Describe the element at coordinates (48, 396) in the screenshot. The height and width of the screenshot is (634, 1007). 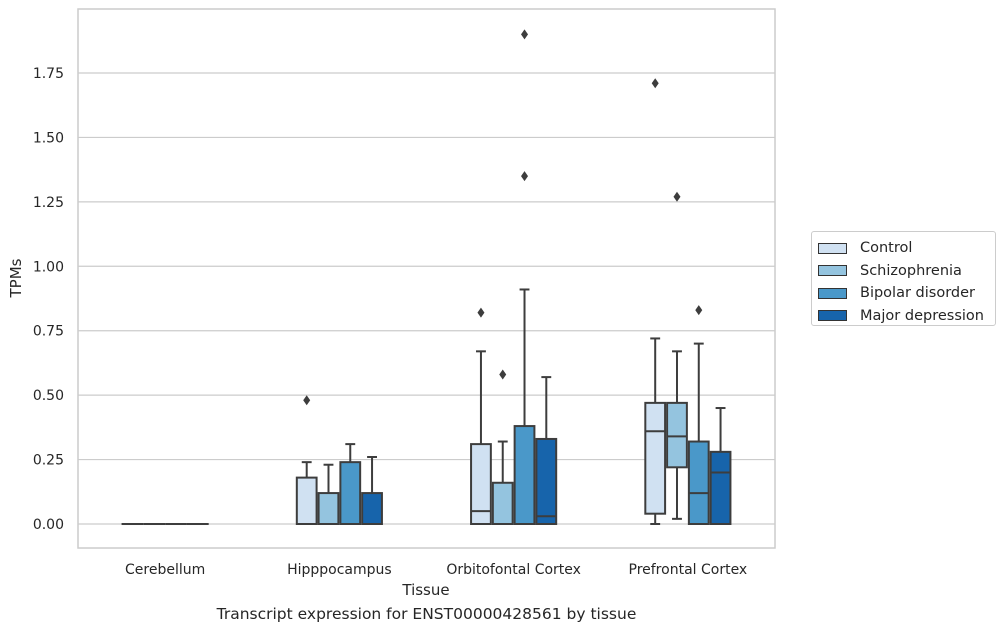
I see `y-tick-label: 0.50` at that location.